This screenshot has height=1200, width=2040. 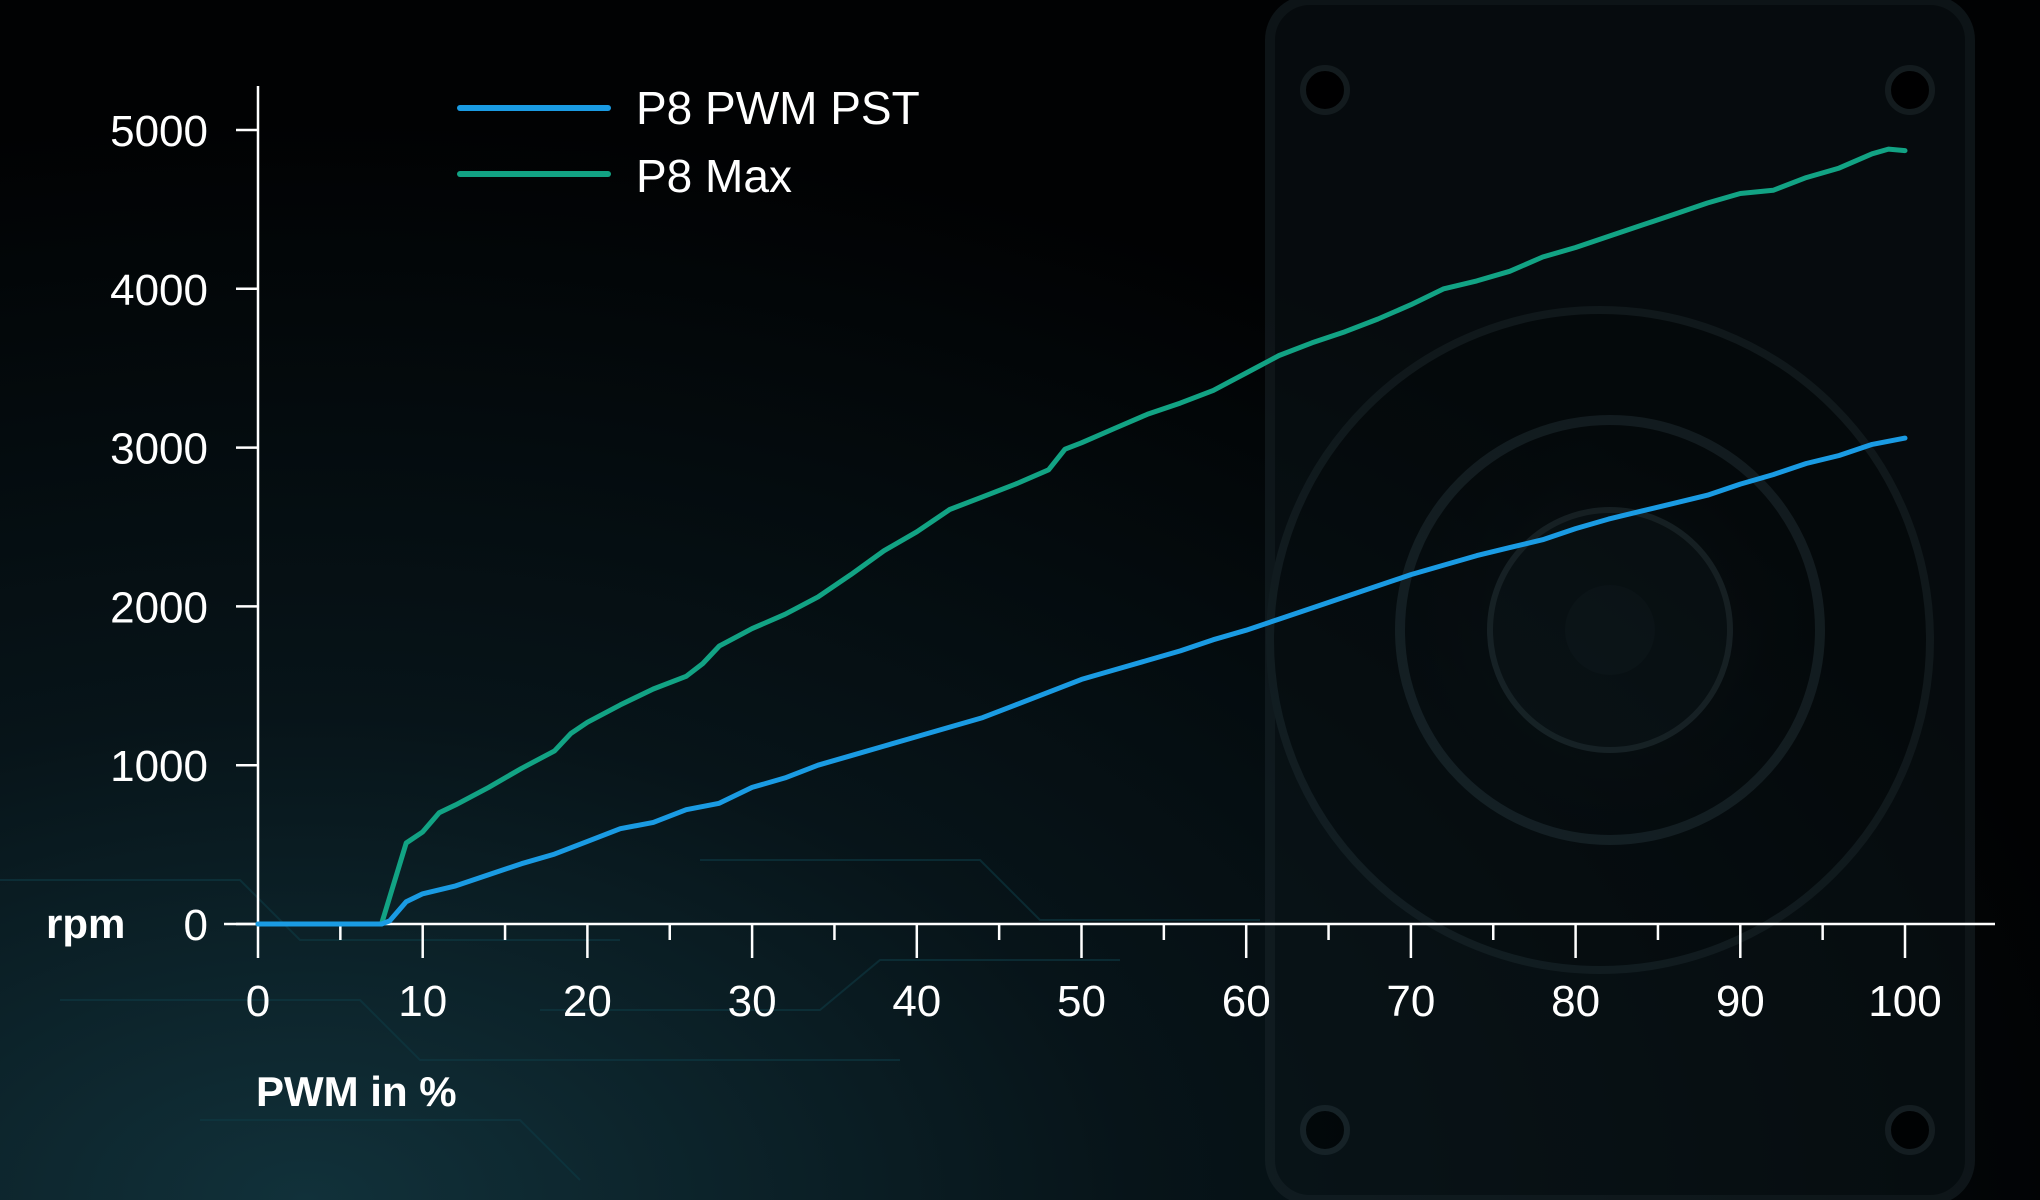 I want to click on y-ticks: 0 1000 2000 3000 4000 5000, so click(x=184, y=528).